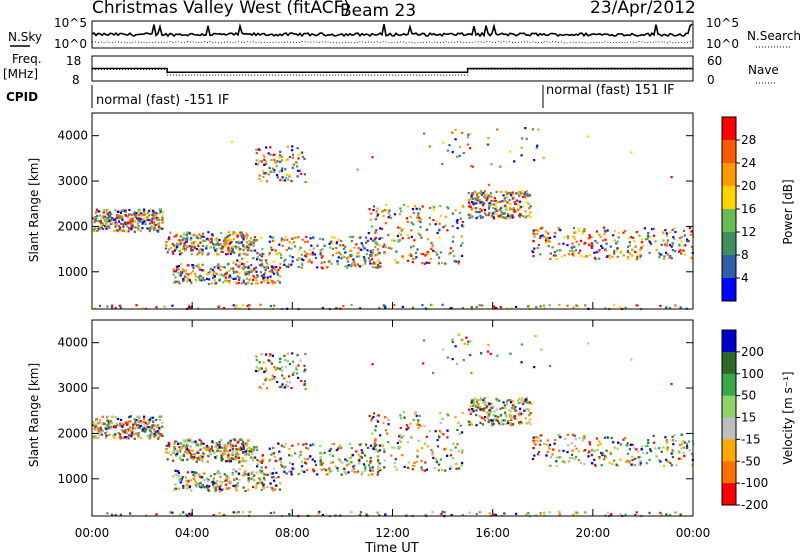  Describe the element at coordinates (76, 80) in the screenshot. I see `freq-left-tick-bottom: 8` at that location.